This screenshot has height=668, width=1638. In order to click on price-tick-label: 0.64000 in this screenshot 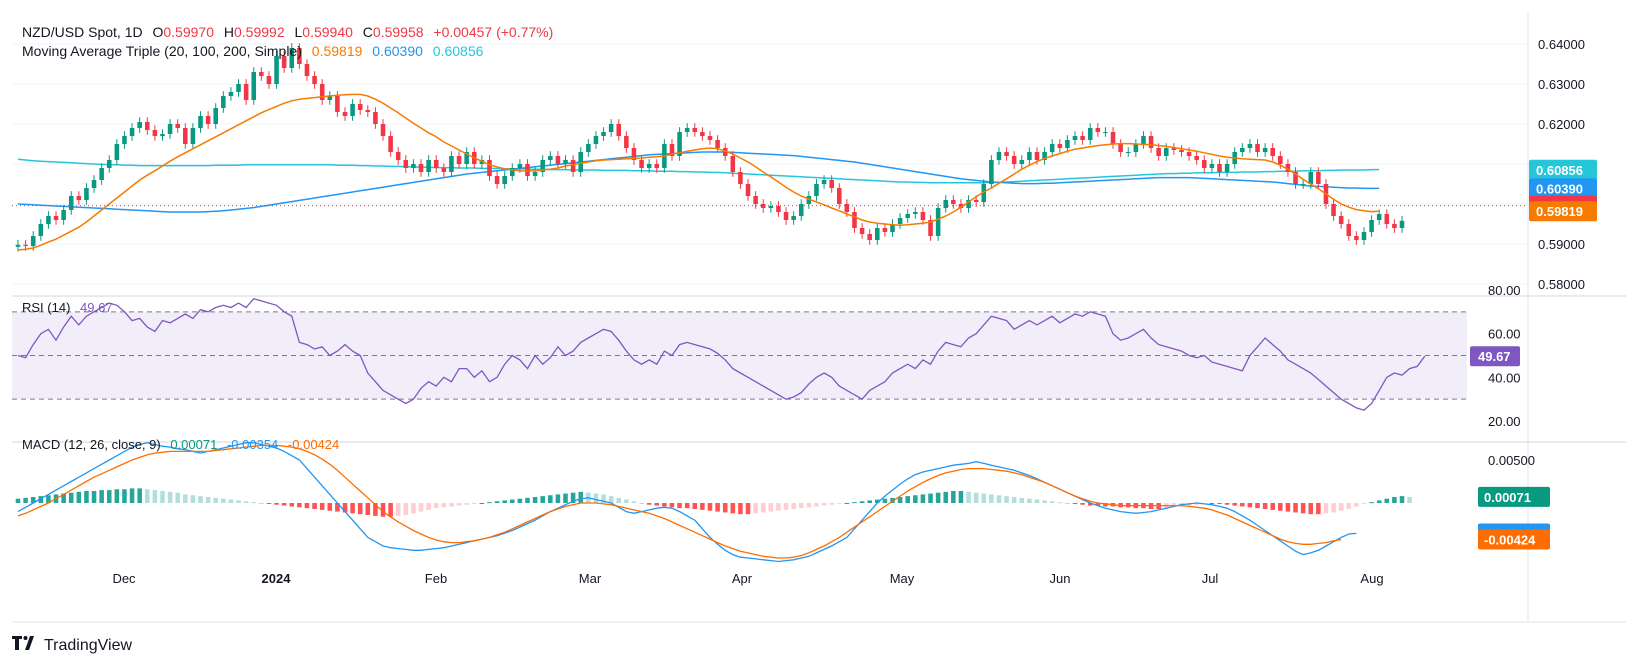, I will do `click(1561, 44)`.